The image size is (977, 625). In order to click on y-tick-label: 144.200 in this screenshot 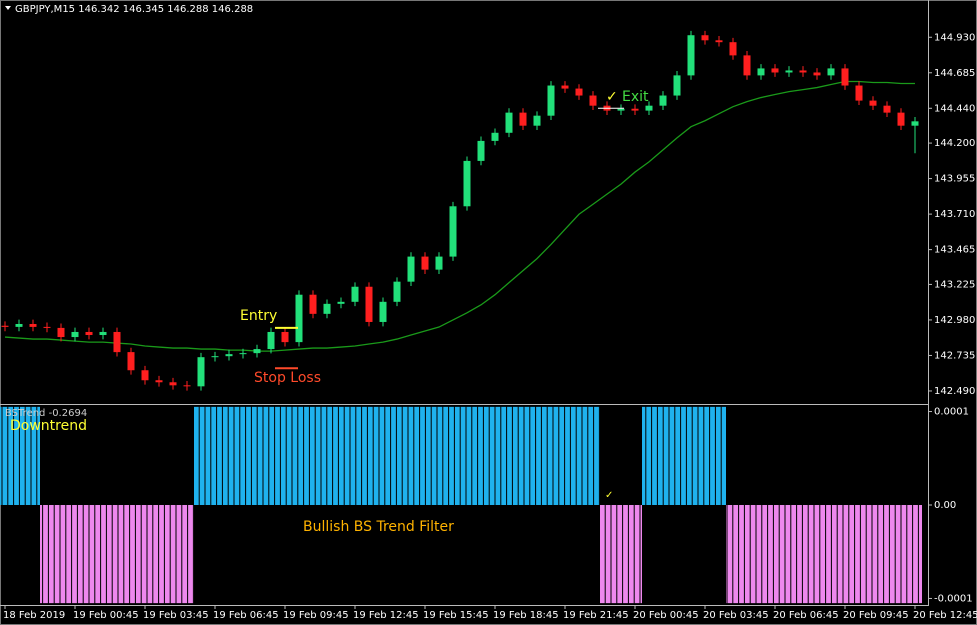, I will do `click(954, 143)`.